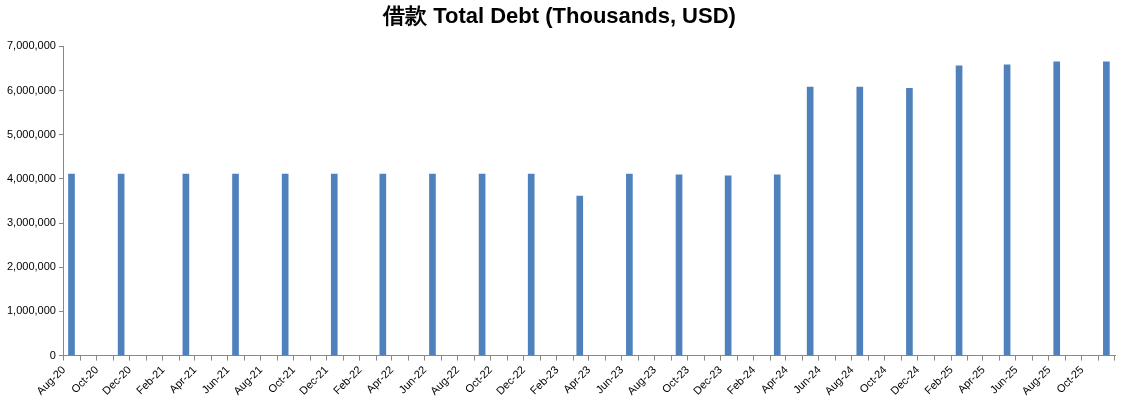  I want to click on y-tick-label: 7,000,000, so click(31, 45).